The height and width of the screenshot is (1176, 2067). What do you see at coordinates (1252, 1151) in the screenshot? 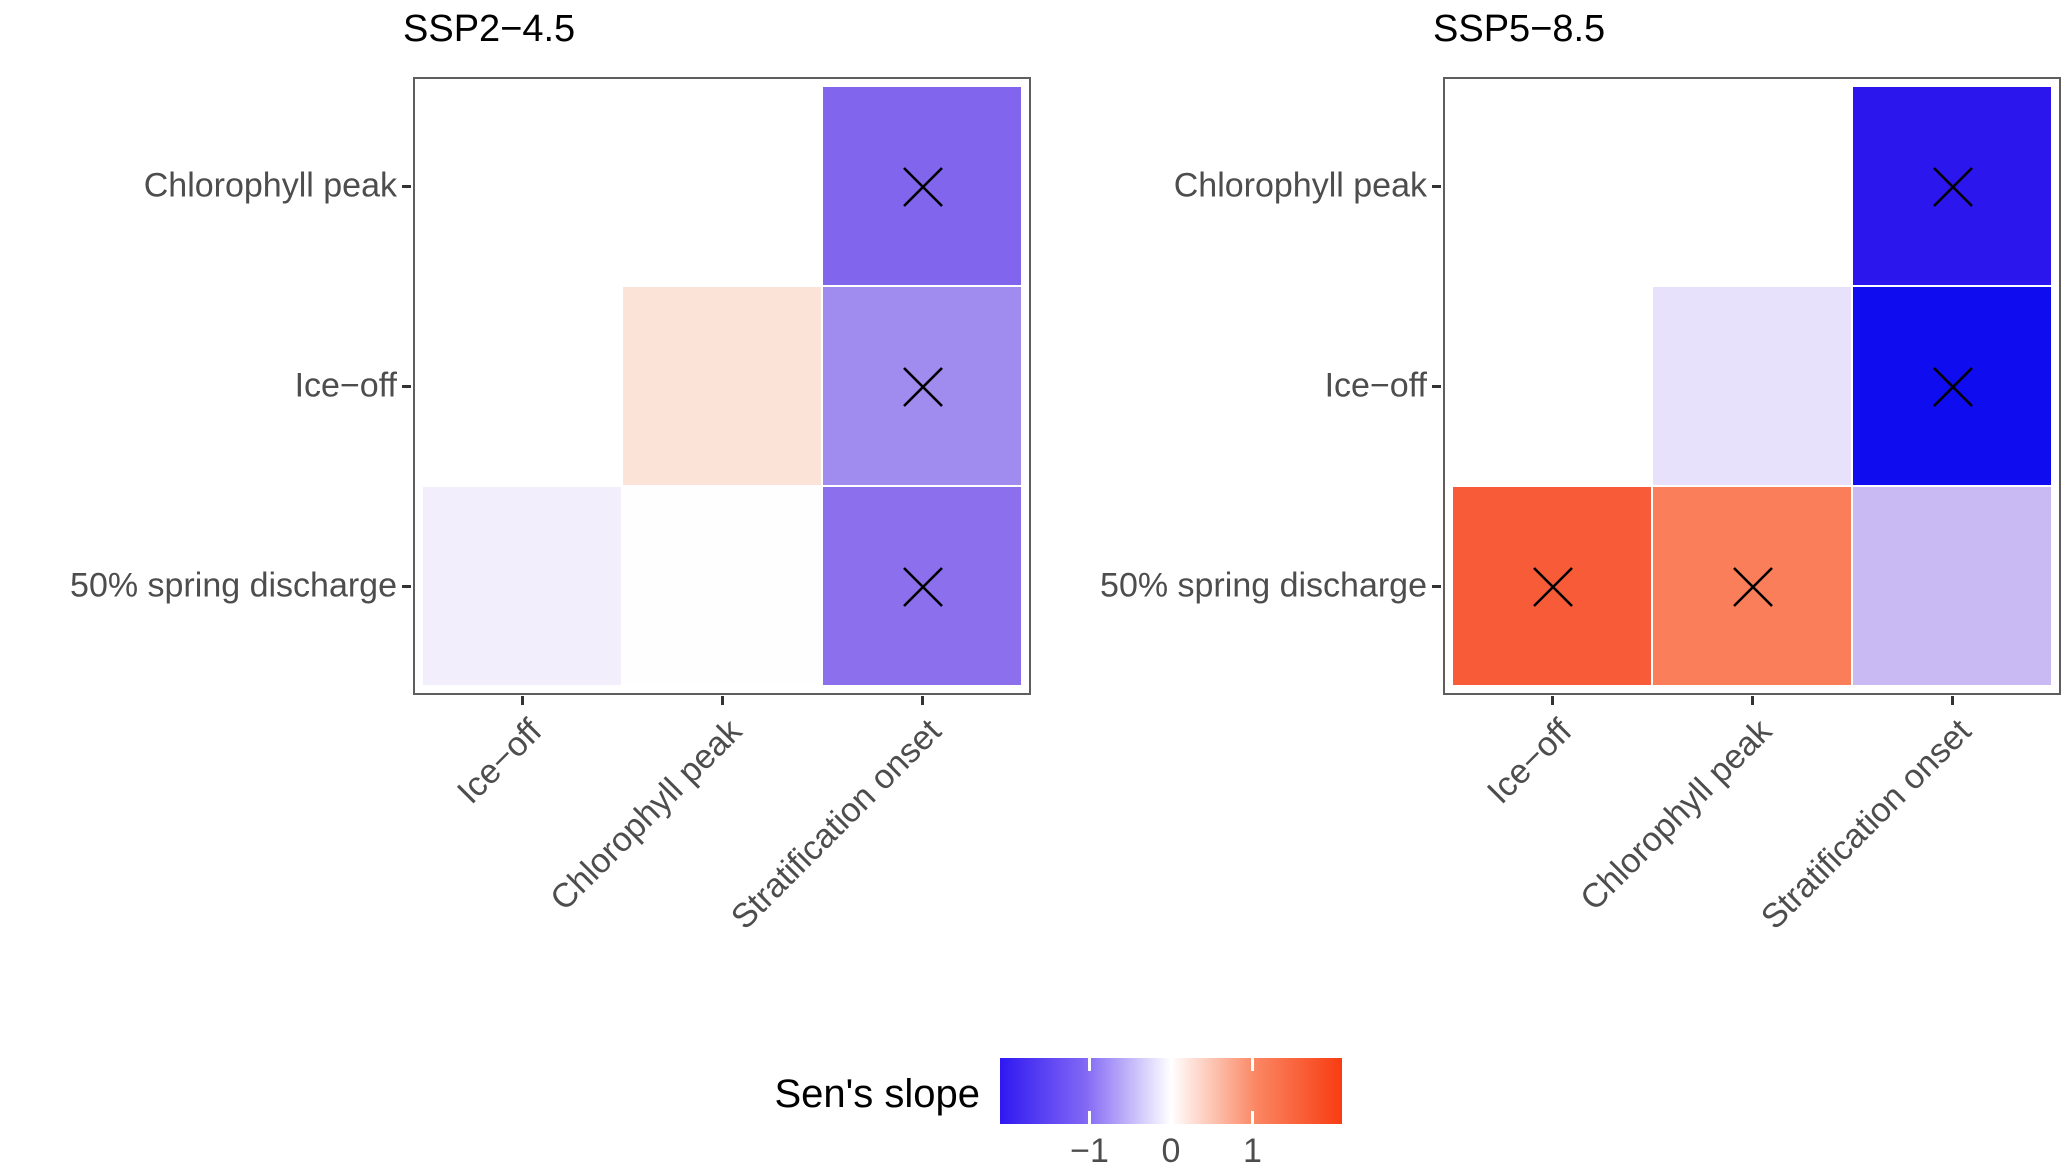
I see `legend-tick-label: 1` at bounding box center [1252, 1151].